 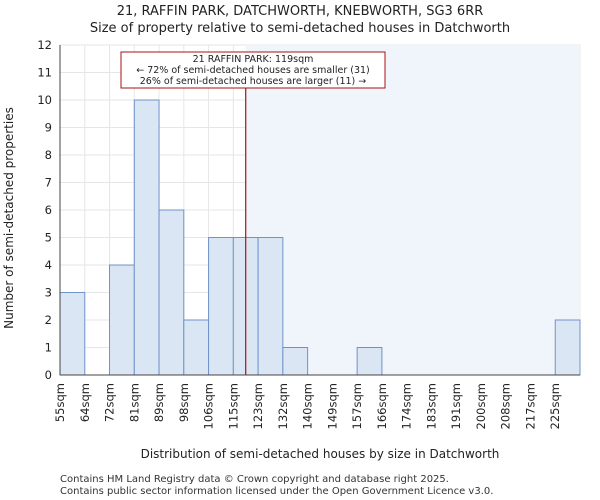 What do you see at coordinates (369, 361) in the screenshot?
I see `bar-157sqm` at bounding box center [369, 361].